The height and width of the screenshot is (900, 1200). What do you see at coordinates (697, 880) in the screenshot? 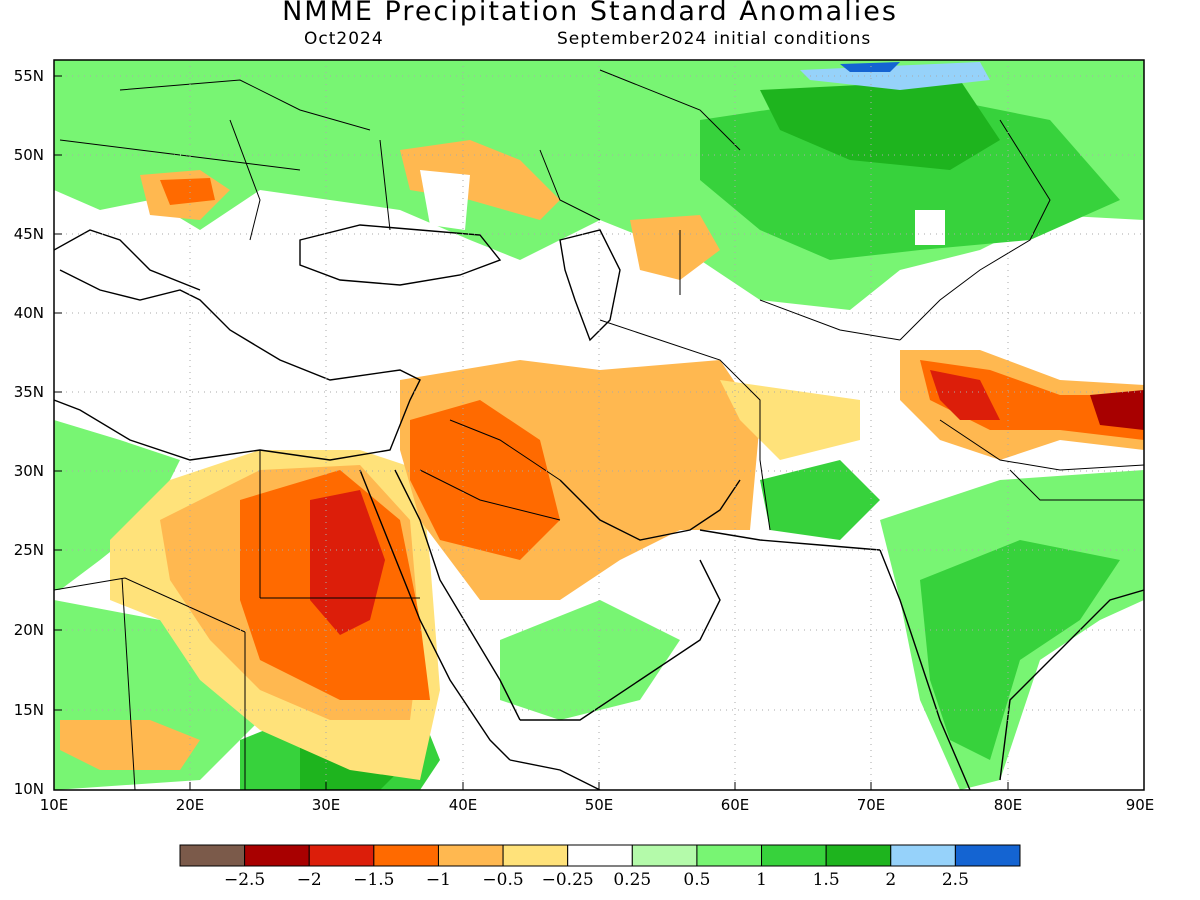
I see `colorbar-tick-label: 0.5` at bounding box center [697, 880].